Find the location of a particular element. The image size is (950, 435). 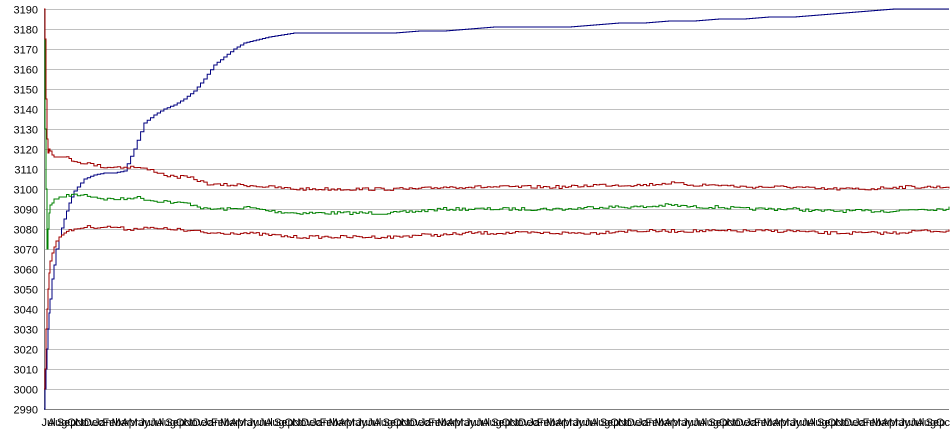

y-tick-label: 3130 is located at coordinates (26, 131).